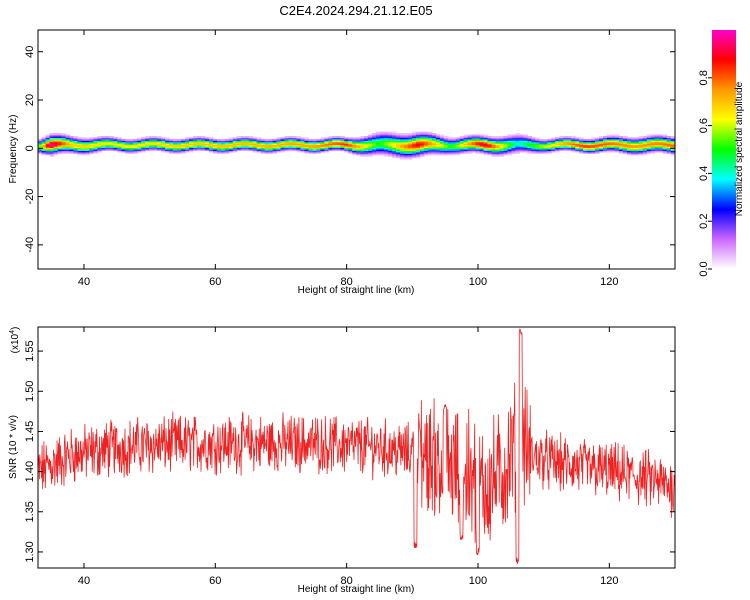 The width and height of the screenshot is (750, 600). What do you see at coordinates (13, 447) in the screenshot?
I see `snr-y-label: SNR (10 * v/v)` at bounding box center [13, 447].